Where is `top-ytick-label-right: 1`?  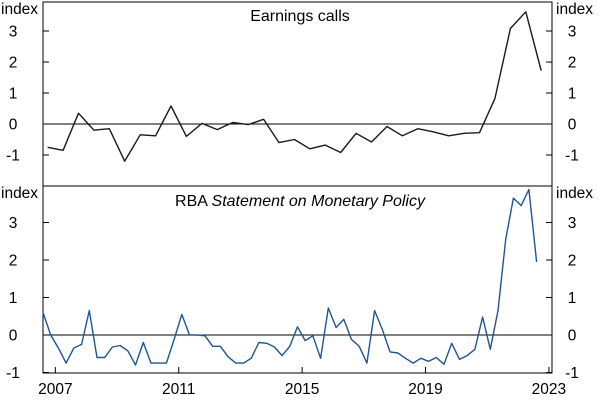
top-ytick-label-right: 1 is located at coordinates (572, 94).